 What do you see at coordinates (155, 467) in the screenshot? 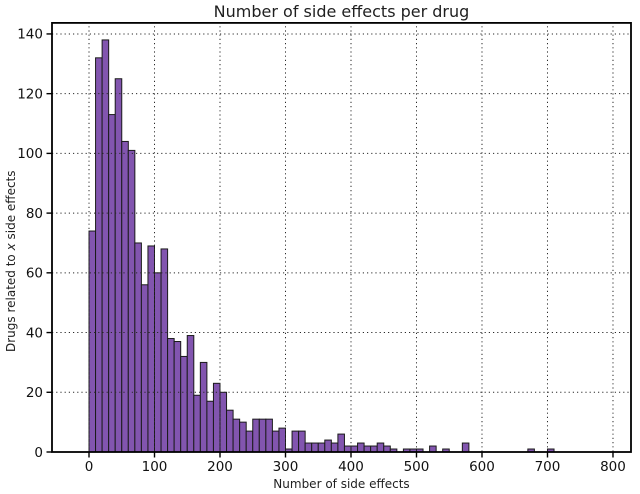
I see `x-tick-label: 100` at bounding box center [155, 467].